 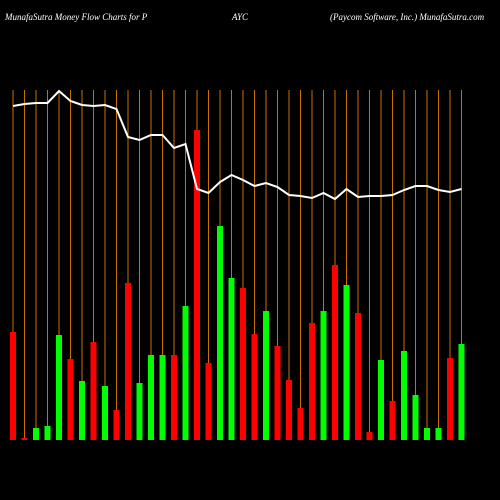 What do you see at coordinates (76, 17) in the screenshot?
I see `chart-title: MunafaSutra Money Flow Charts for P` at bounding box center [76, 17].